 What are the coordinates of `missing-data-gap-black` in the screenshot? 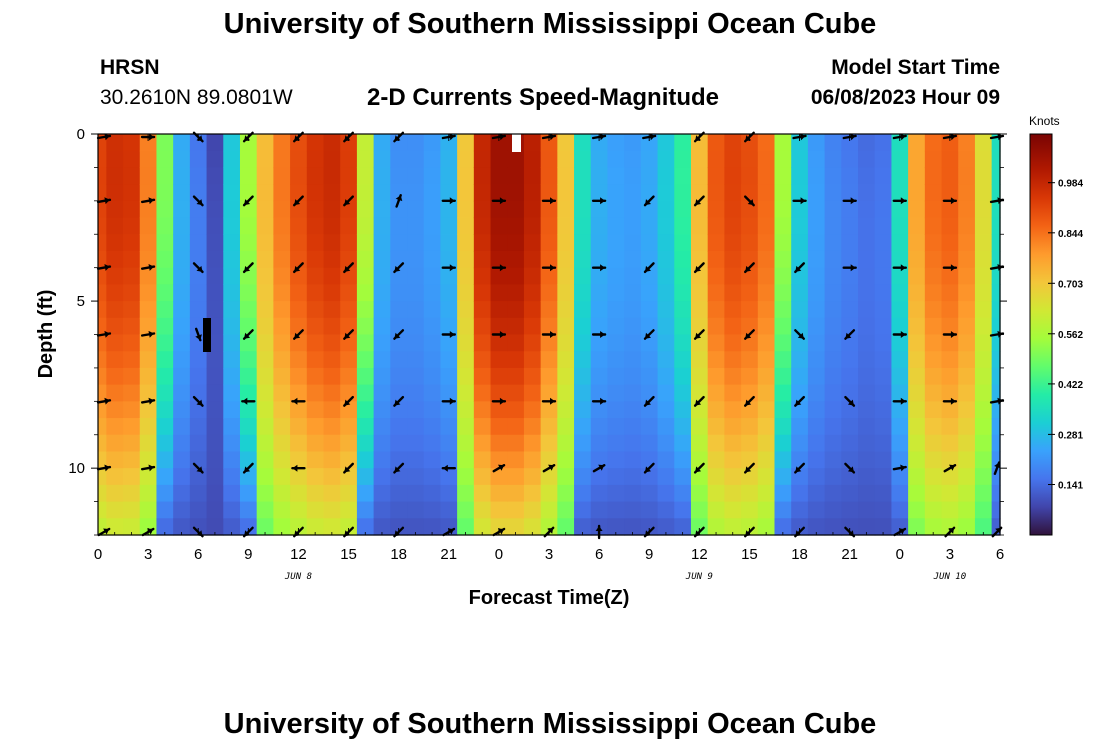 It's located at (207, 335).